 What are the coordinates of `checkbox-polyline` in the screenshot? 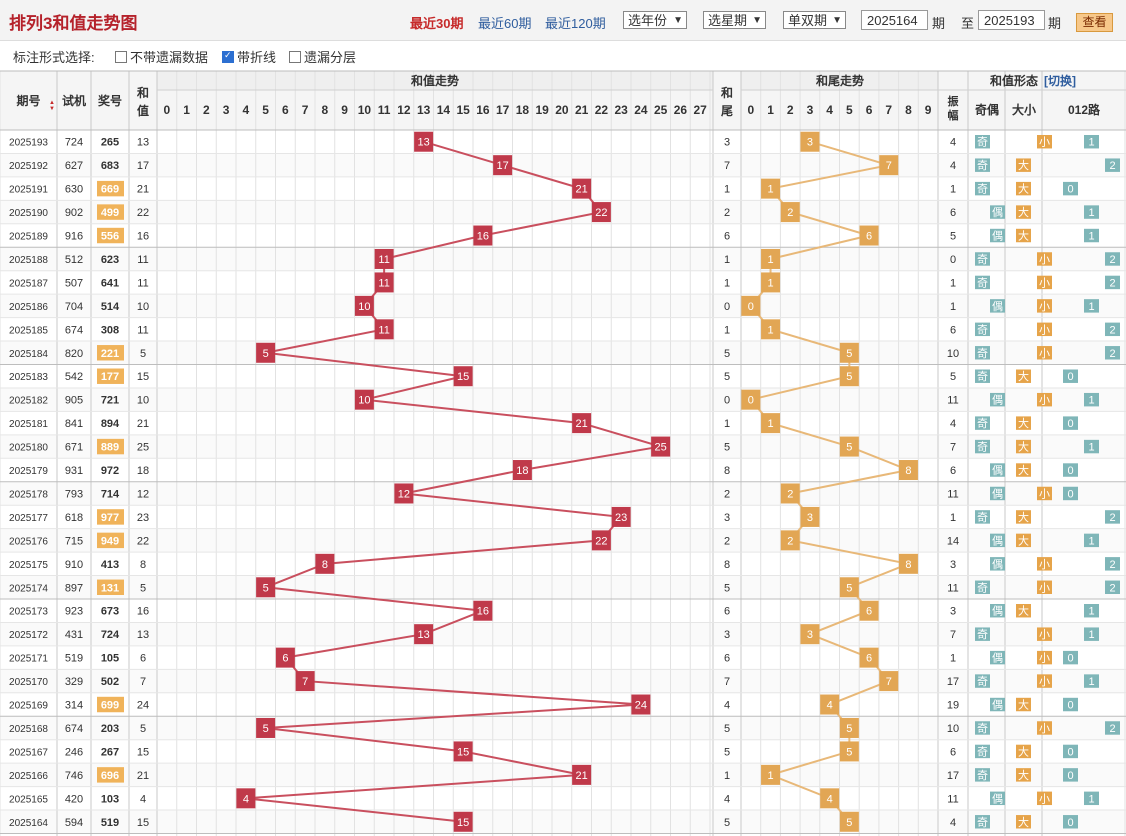 It's located at (228, 56).